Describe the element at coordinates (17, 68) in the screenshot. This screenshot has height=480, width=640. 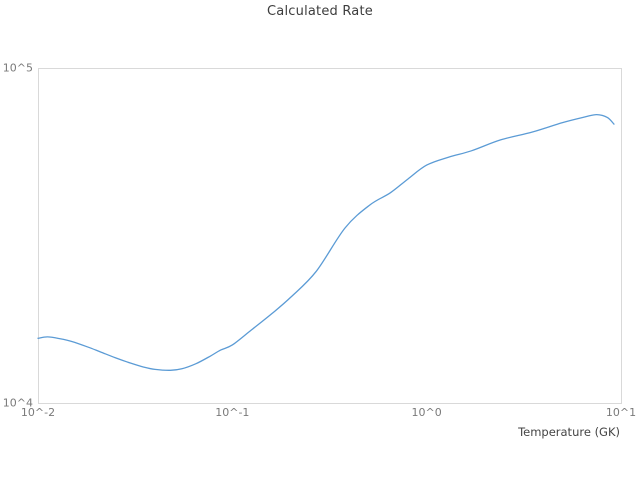
I see `y-tick-label: 10^5` at that location.